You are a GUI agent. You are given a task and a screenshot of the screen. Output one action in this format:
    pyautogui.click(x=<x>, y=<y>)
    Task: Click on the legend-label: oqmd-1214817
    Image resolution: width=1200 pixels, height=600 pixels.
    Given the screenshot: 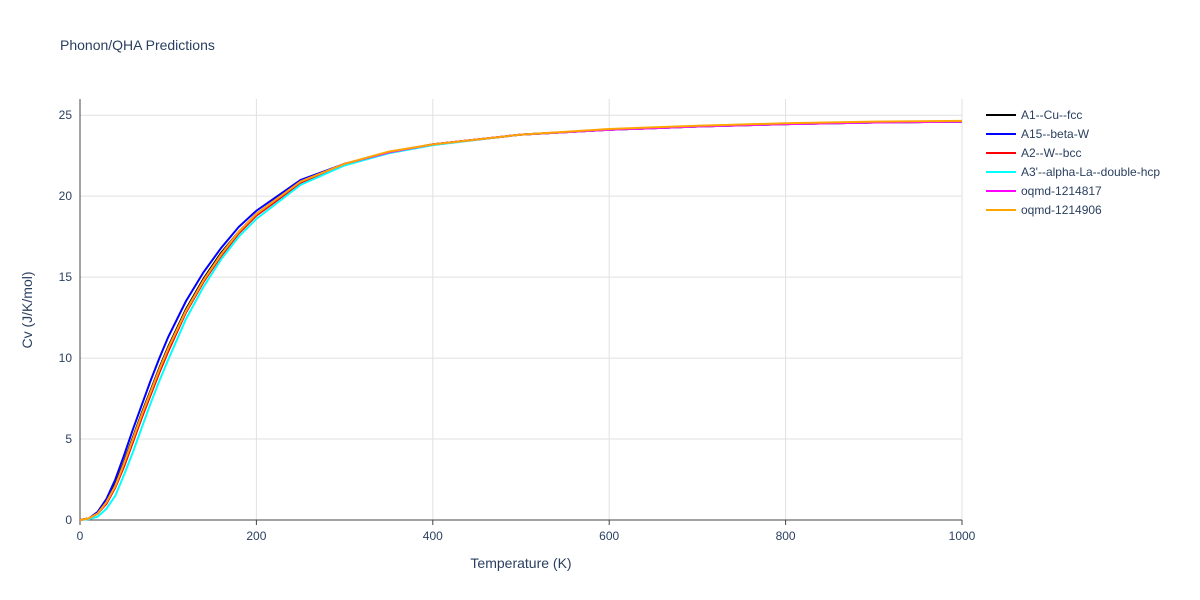 What is the action you would take?
    pyautogui.click(x=1061, y=191)
    